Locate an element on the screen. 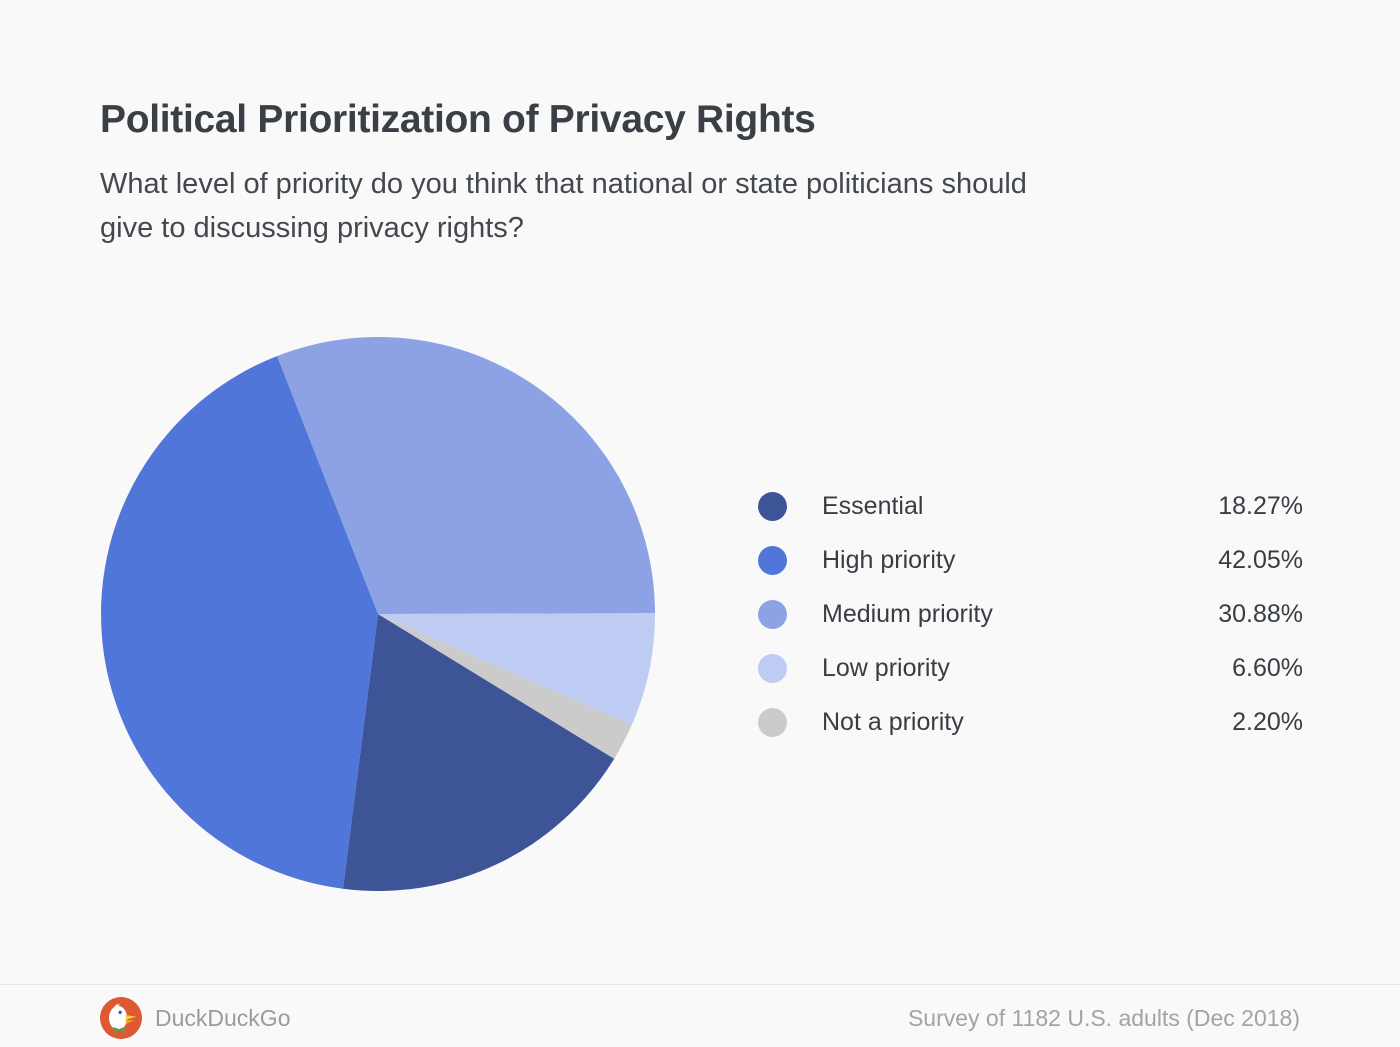  pie-slice-high-priority is located at coordinates (239, 622).